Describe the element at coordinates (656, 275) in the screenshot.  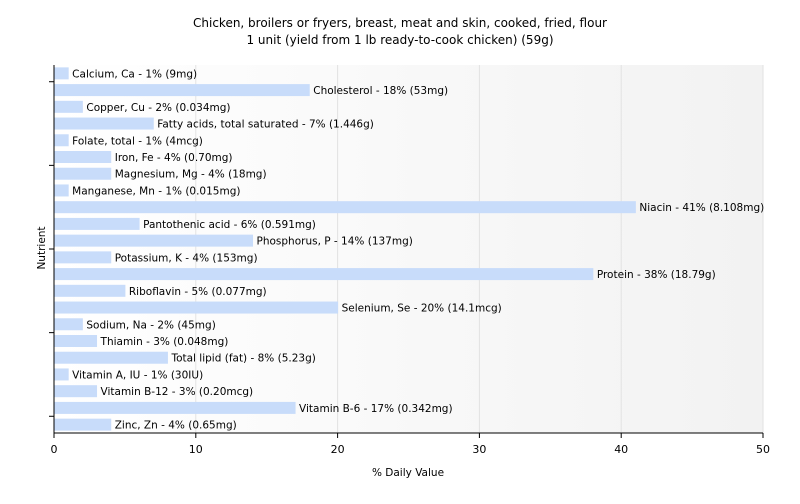
I see `bar-data-label: Protein - 38% (18.79g)` at that location.